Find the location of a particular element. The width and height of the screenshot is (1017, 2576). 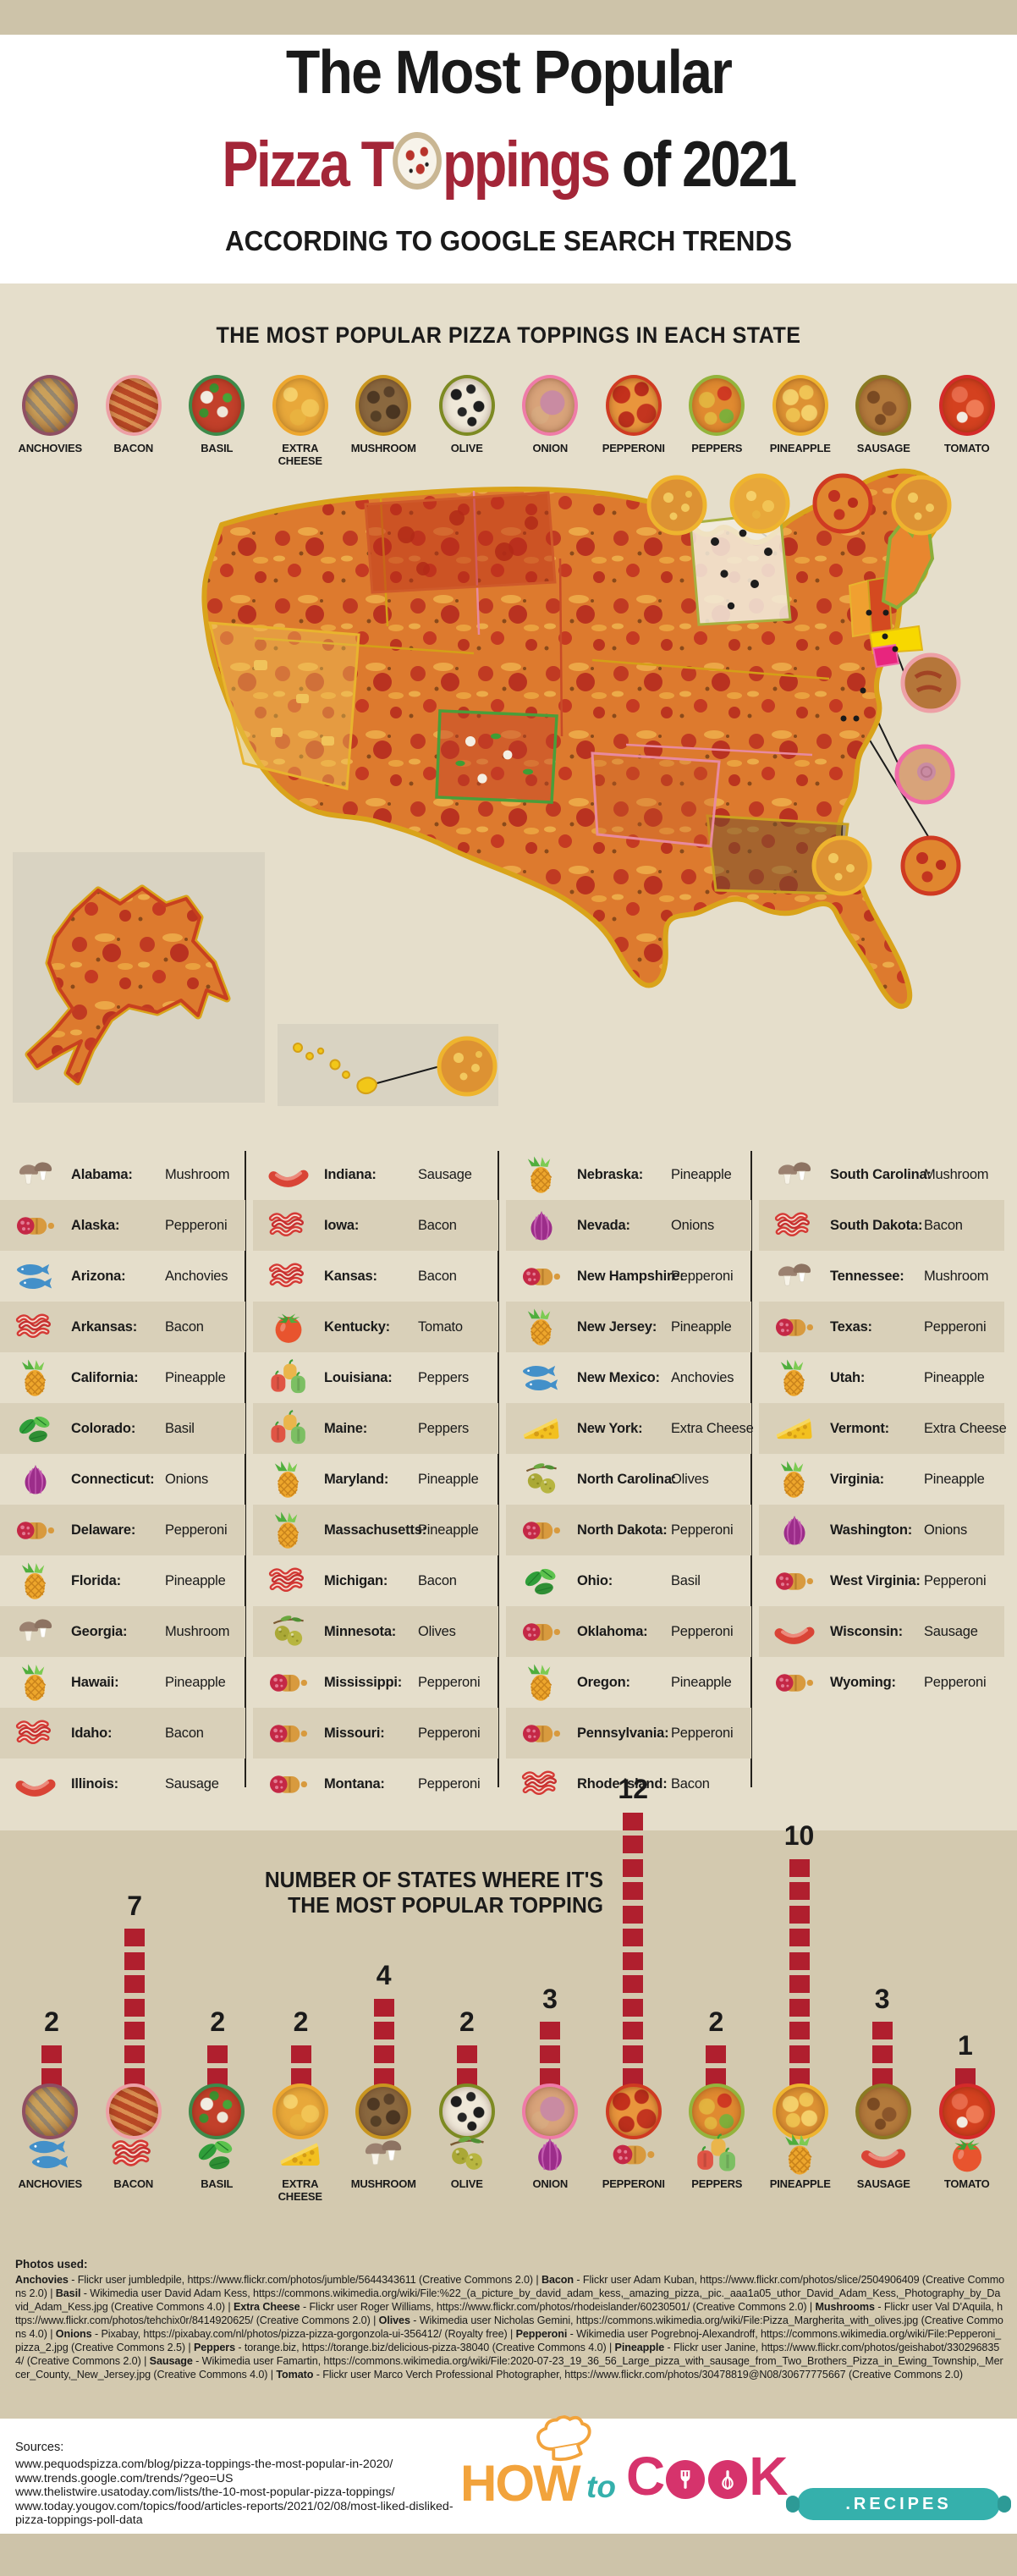

legend-pineapple: PINEAPPLE is located at coordinates (801, 421).